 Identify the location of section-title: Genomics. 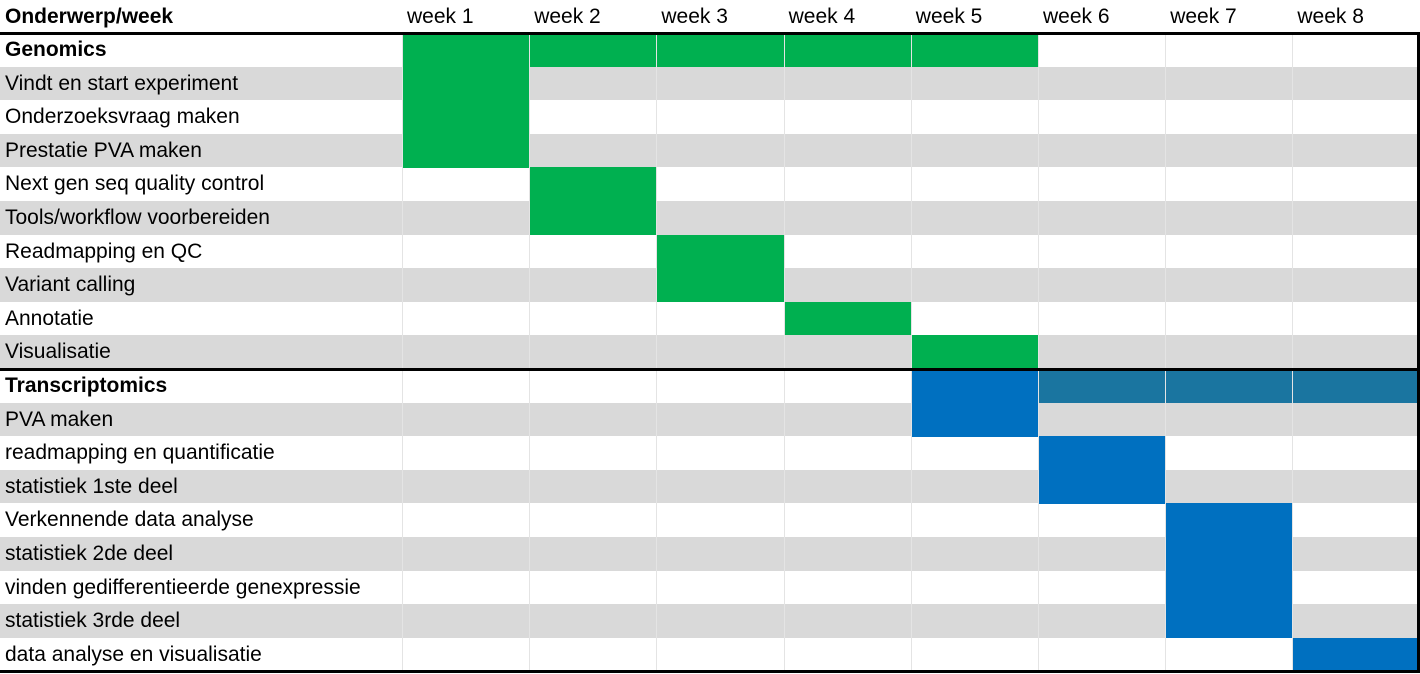
(56, 49).